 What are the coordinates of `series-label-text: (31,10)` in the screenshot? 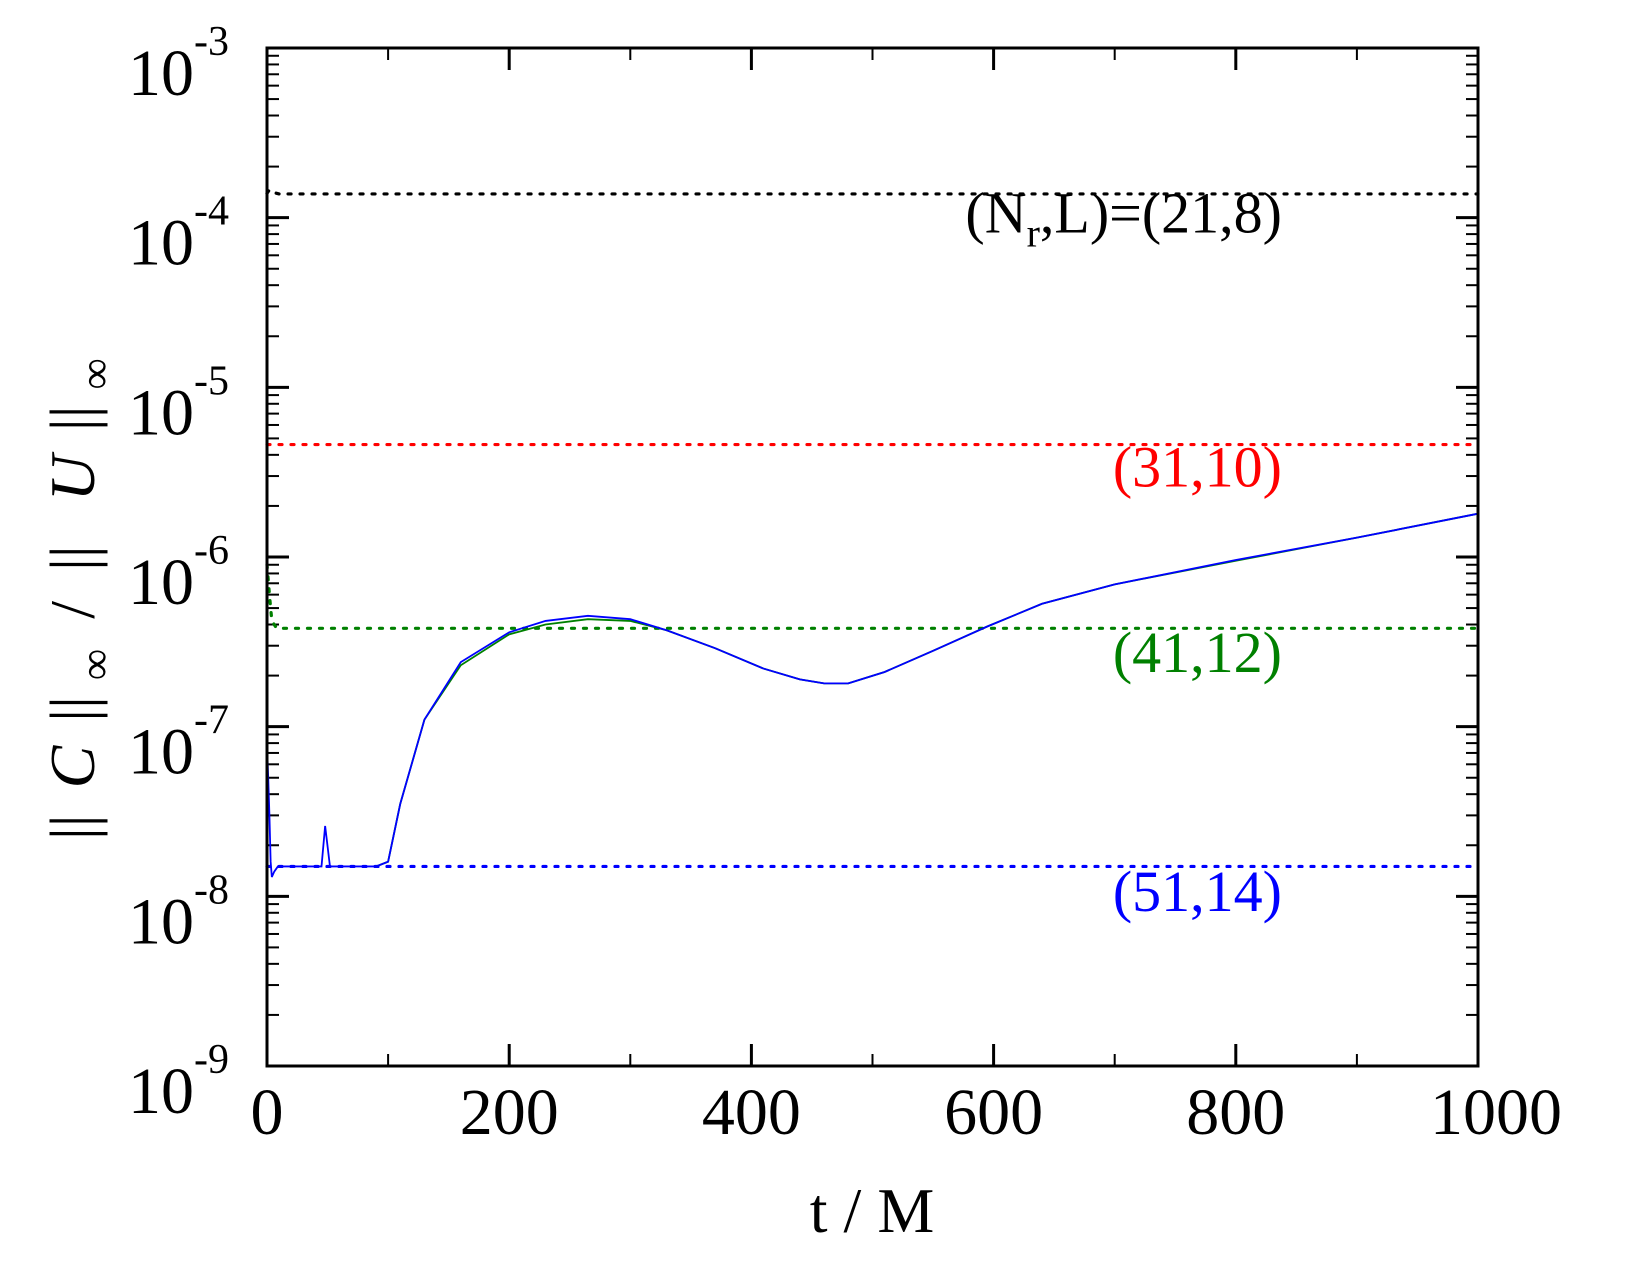 It's located at (1197, 467).